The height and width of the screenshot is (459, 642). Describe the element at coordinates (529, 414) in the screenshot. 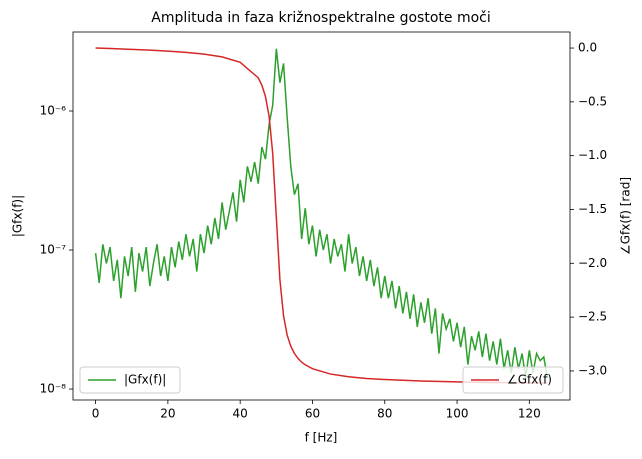

I see `x-tick-label: 120` at that location.